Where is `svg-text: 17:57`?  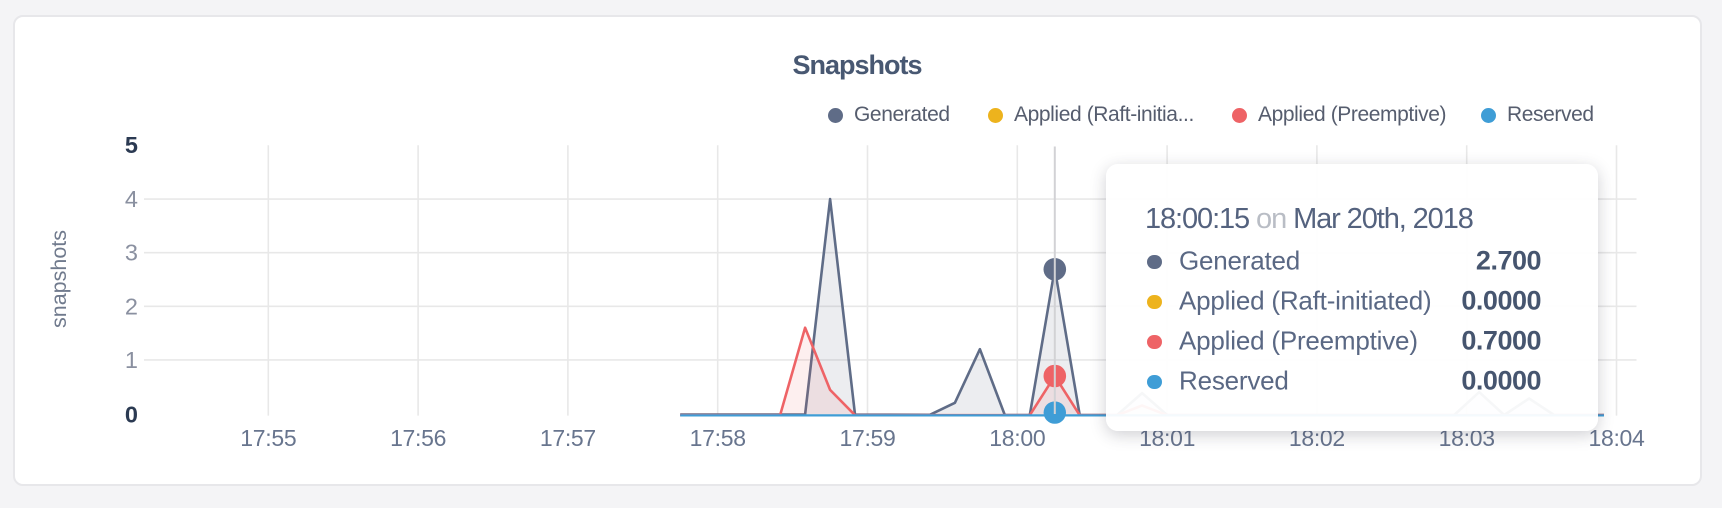 svg-text: 17:57 is located at coordinates (568, 438).